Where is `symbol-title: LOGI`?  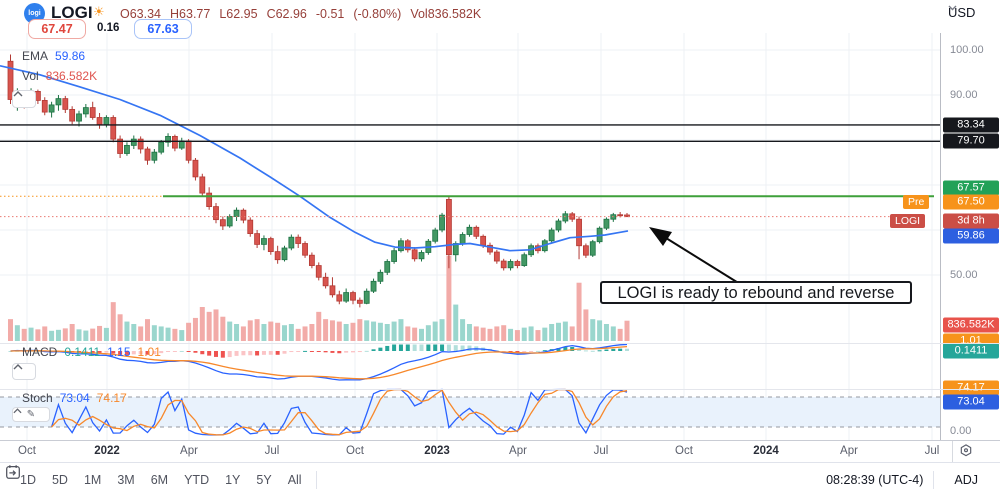
symbol-title: LOGI is located at coordinates (72, 12).